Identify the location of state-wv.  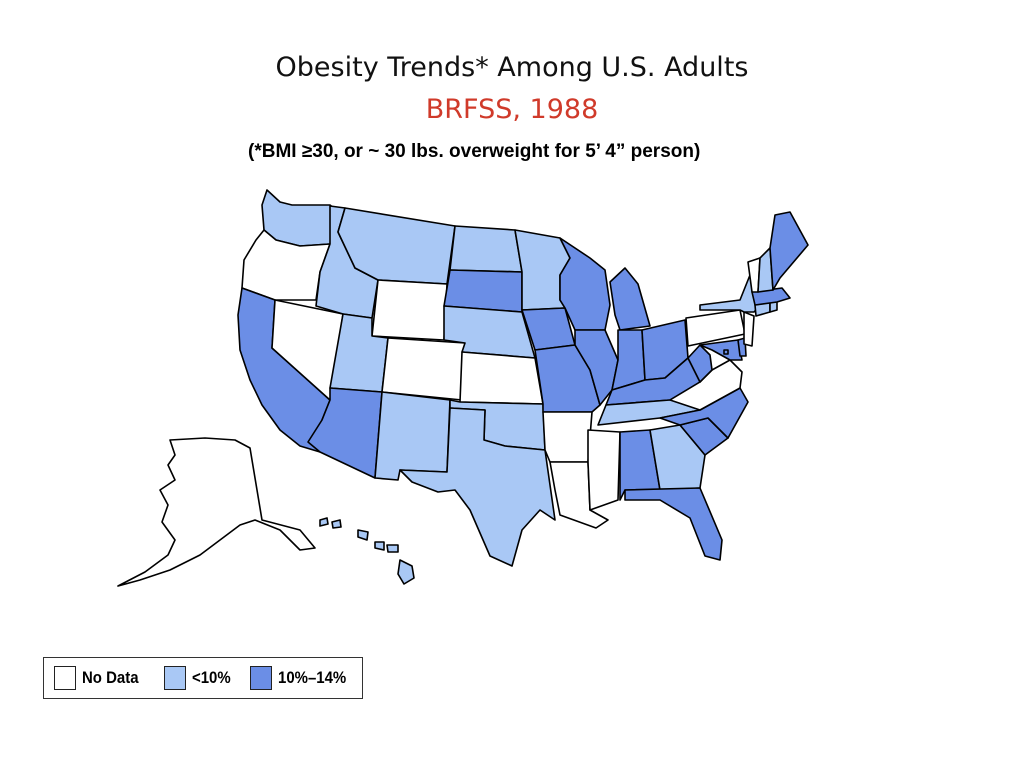
(700, 363).